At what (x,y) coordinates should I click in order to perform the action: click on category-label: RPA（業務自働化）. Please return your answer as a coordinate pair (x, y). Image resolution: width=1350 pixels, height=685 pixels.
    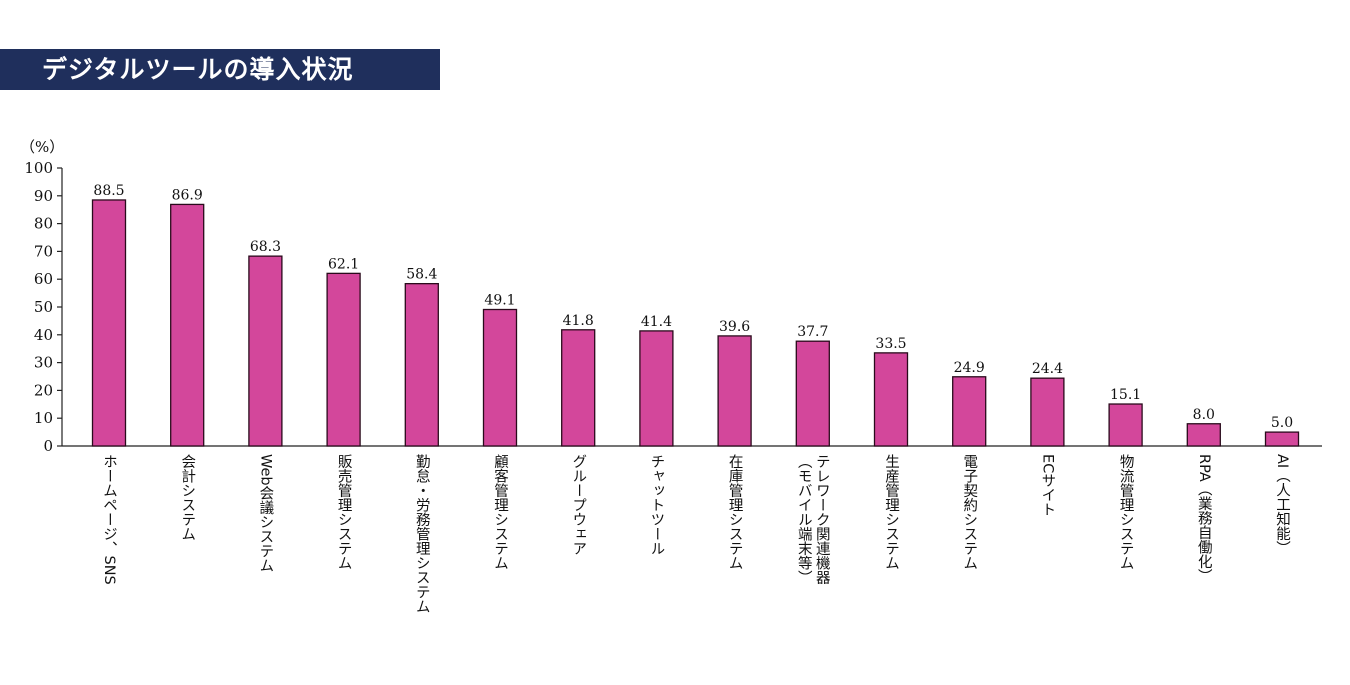
    Looking at the image, I should click on (1204, 518).